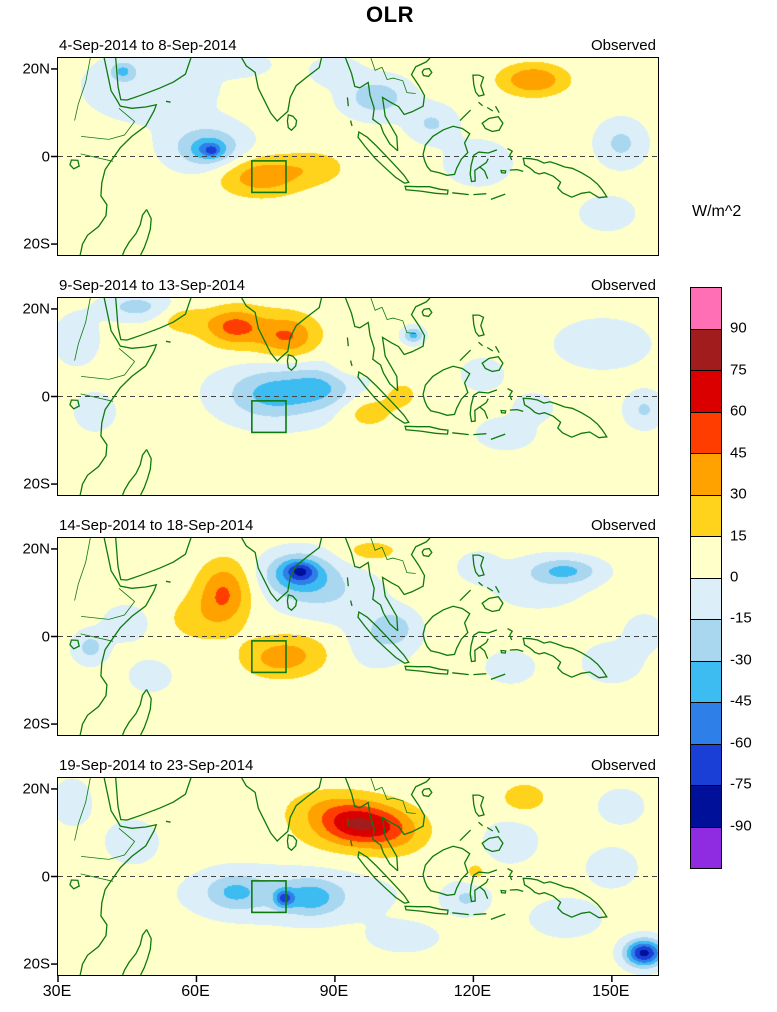  I want to click on colorbar-tick-label: 15, so click(738, 536).